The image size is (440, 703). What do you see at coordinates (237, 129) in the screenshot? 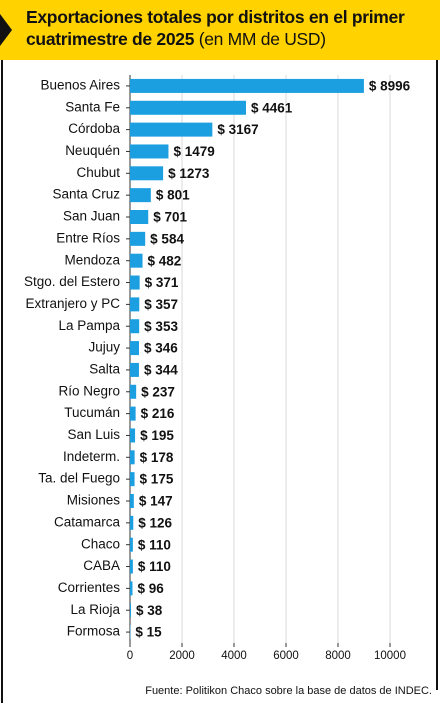
I see `value-label: $ 3167` at bounding box center [237, 129].